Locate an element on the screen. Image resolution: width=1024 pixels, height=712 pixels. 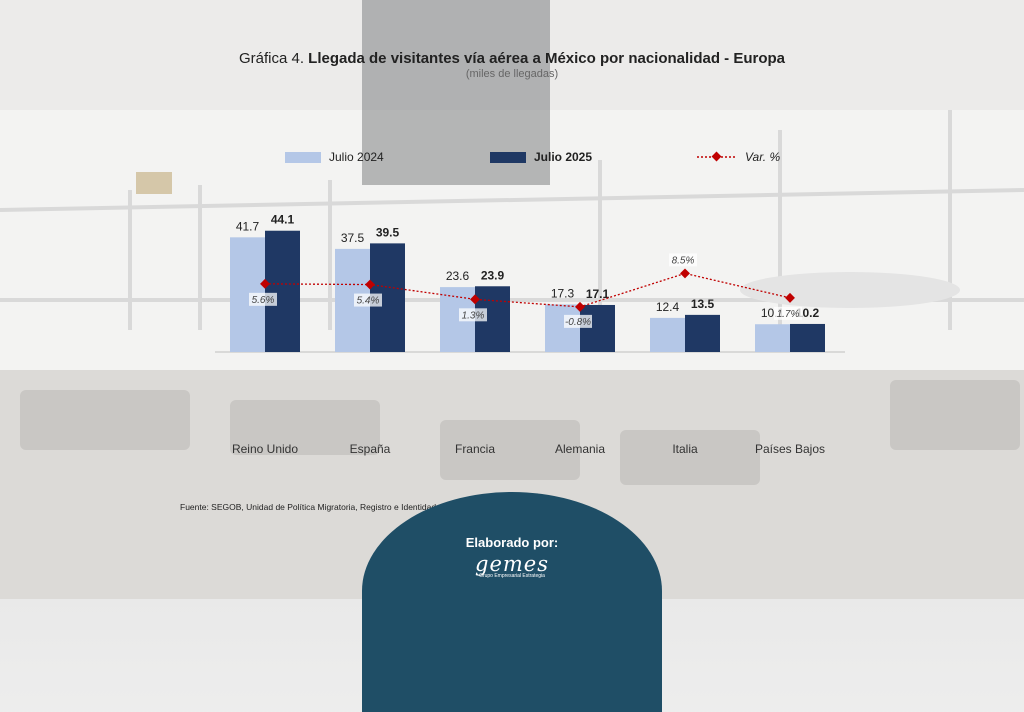
bar-label-julio-2024: 41.7 is located at coordinates (248, 226).